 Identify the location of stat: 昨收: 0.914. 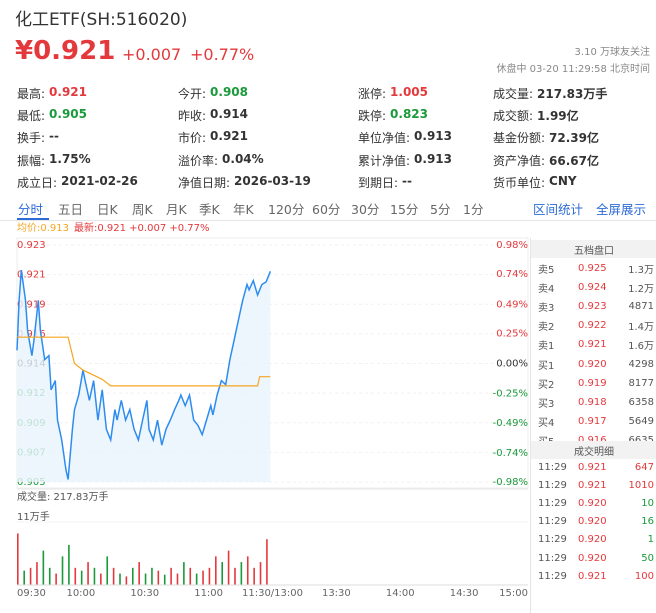
(268, 115).